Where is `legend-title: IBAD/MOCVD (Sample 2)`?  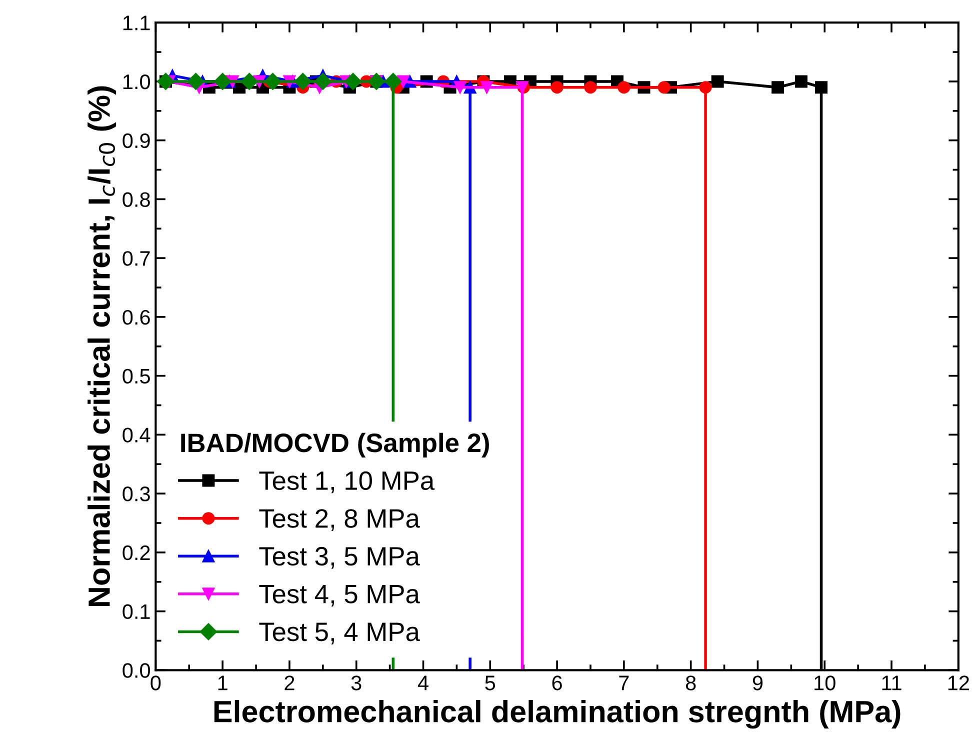
legend-title: IBAD/MOCVD (Sample 2) is located at coordinates (335, 445).